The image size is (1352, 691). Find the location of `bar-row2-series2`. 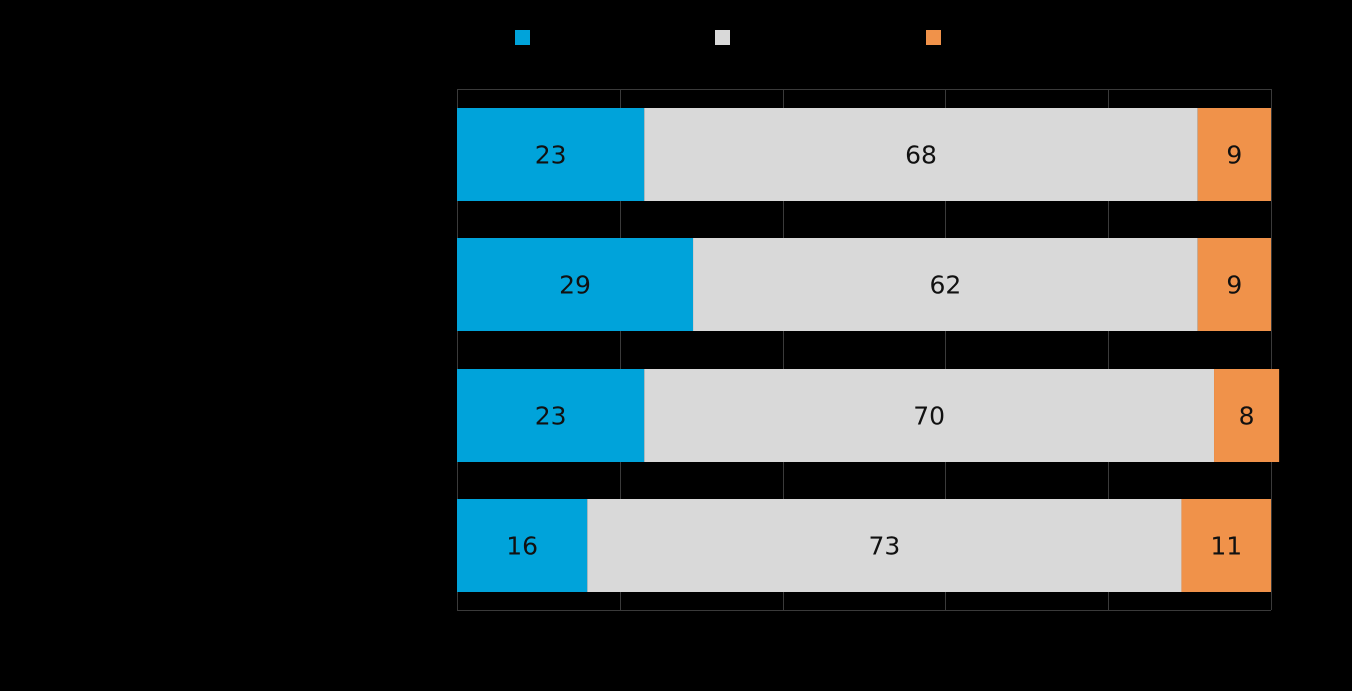

bar-row2-series2 is located at coordinates (945, 284).